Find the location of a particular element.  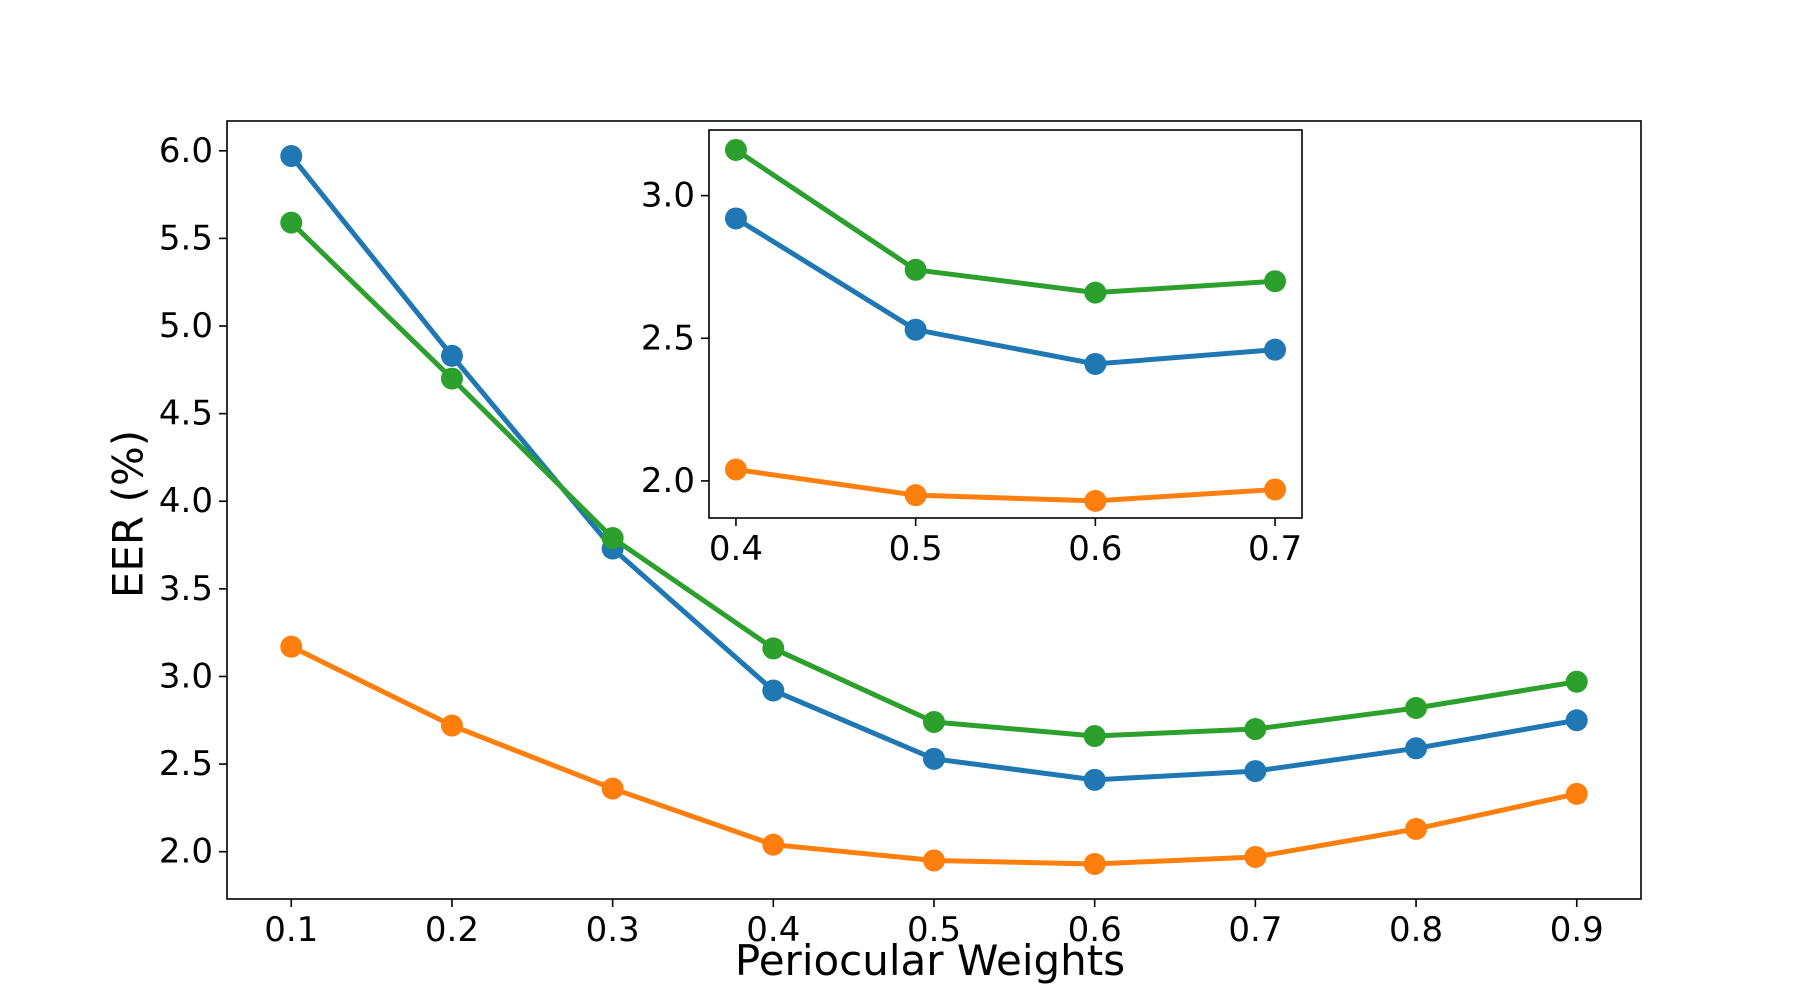

main-x-tick-label: 0.9 is located at coordinates (1577, 930).